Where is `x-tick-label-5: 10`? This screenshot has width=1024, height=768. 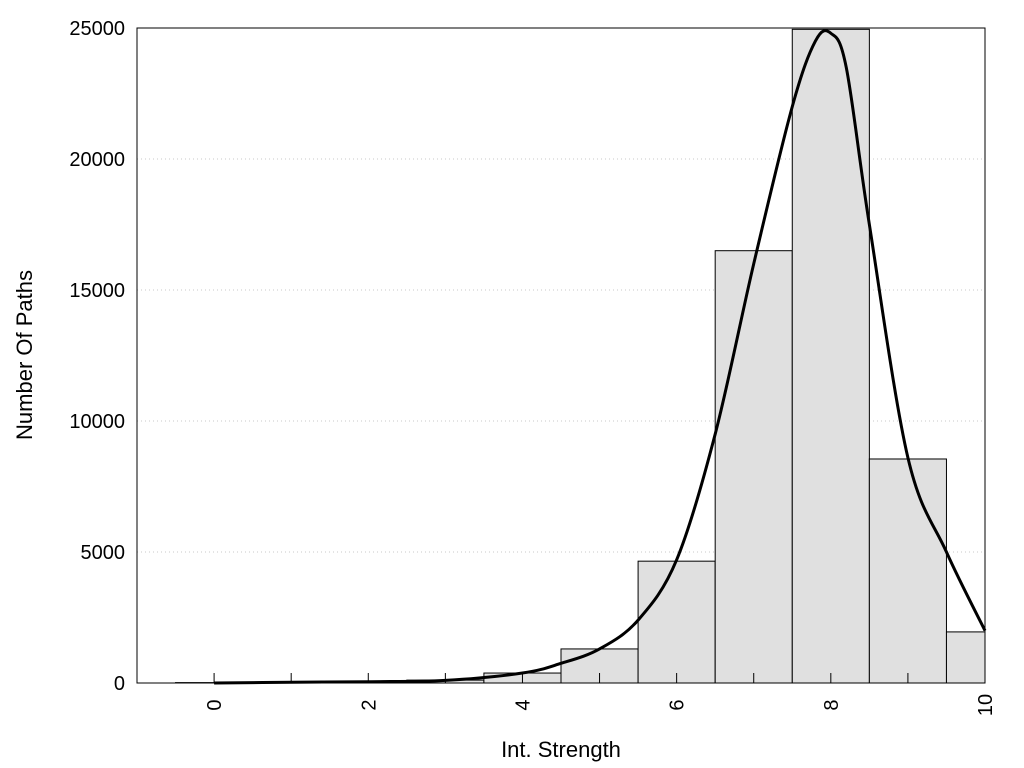 x-tick-label-5: 10 is located at coordinates (986, 705).